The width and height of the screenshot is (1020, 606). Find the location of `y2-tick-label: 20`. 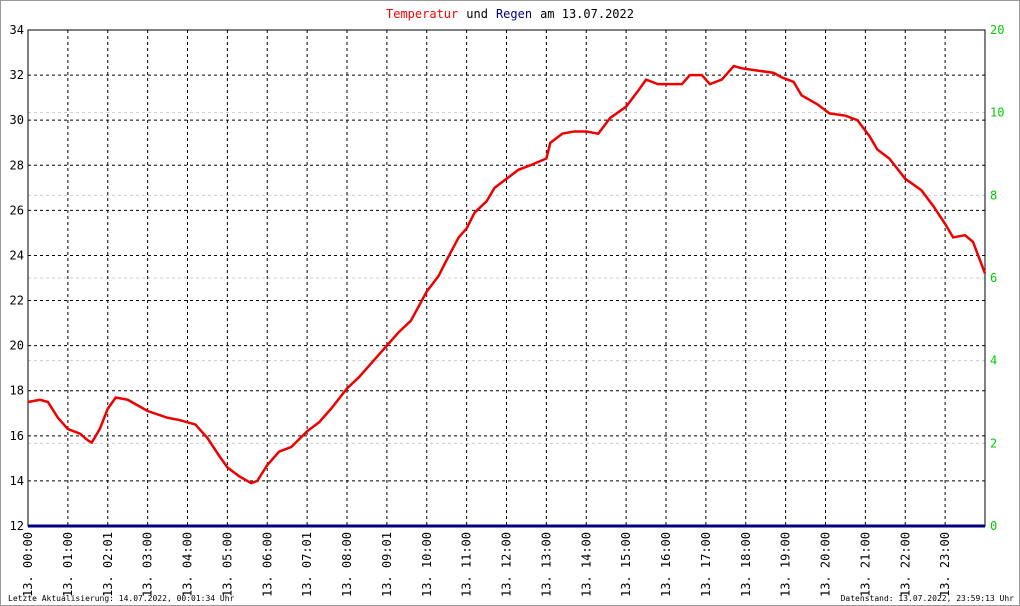

y2-tick-label: 20 is located at coordinates (997, 30).